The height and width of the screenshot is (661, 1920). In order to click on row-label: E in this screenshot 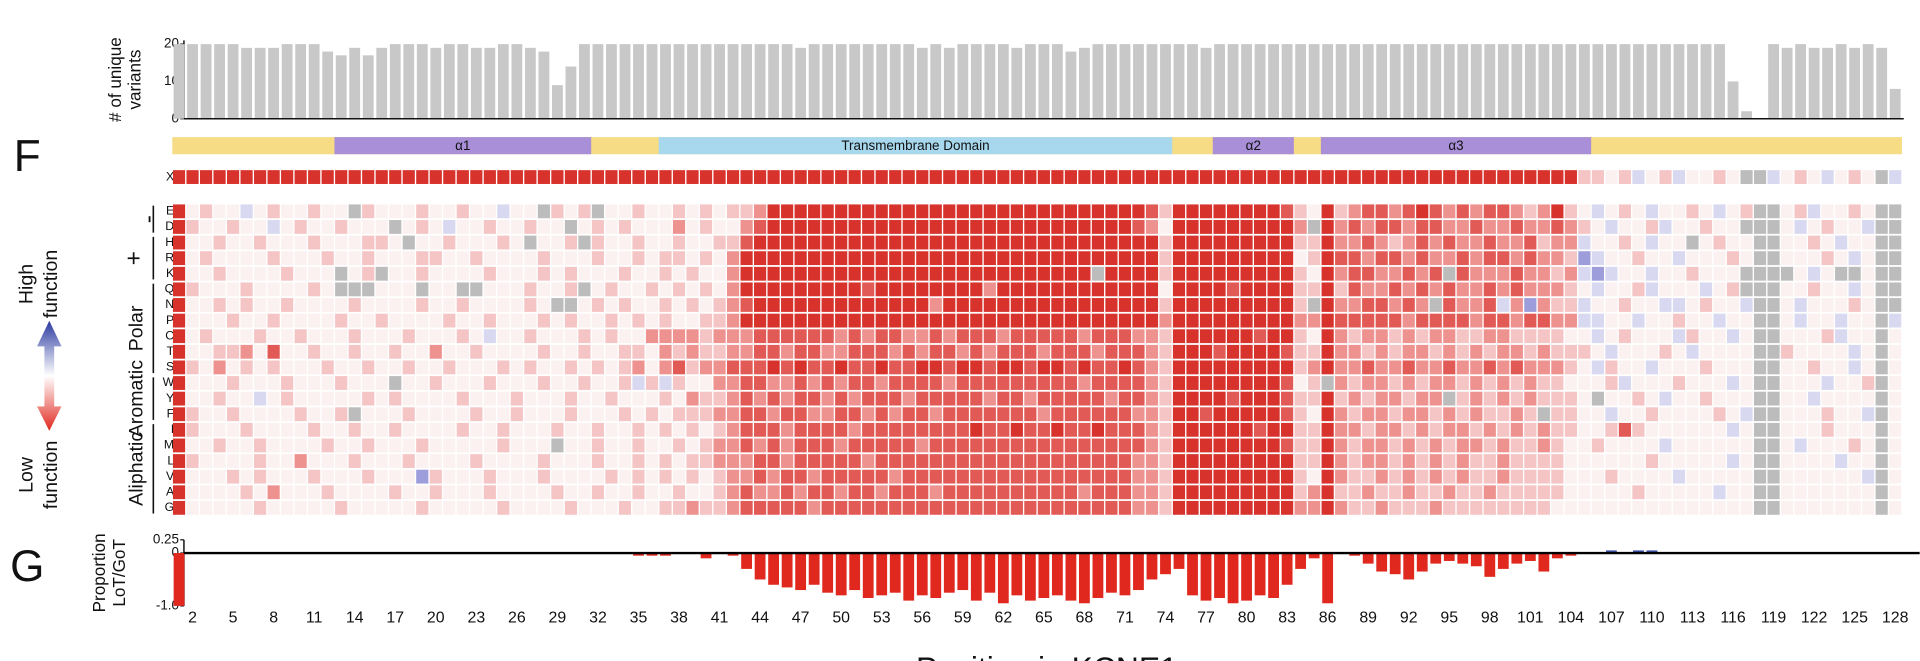, I will do `click(170, 211)`.